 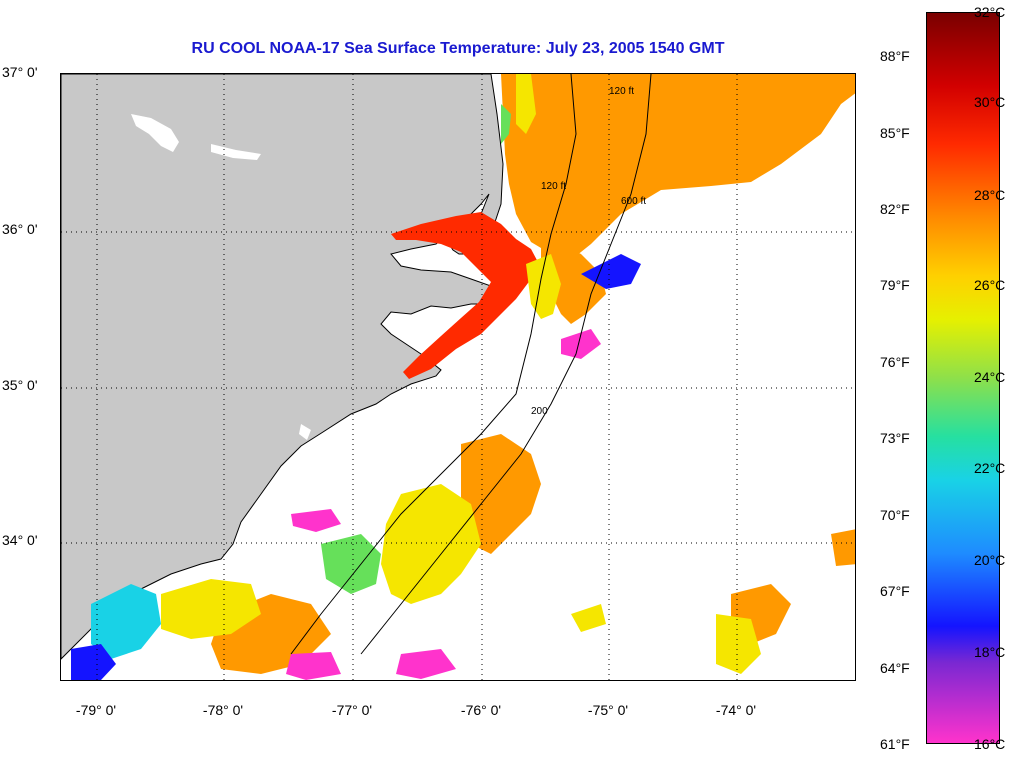 What do you see at coordinates (678, 167) in the screenshot?
I see `sst-warm-region` at bounding box center [678, 167].